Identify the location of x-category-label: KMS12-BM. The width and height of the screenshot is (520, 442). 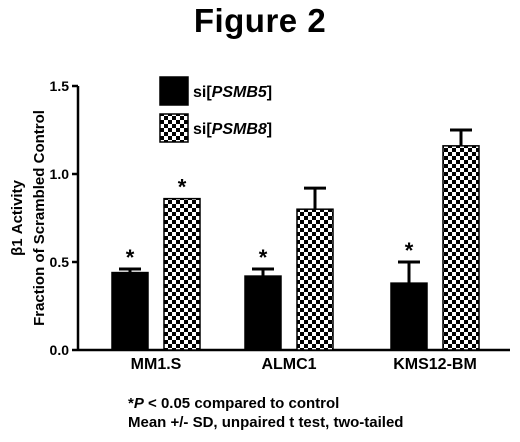
(435, 364).